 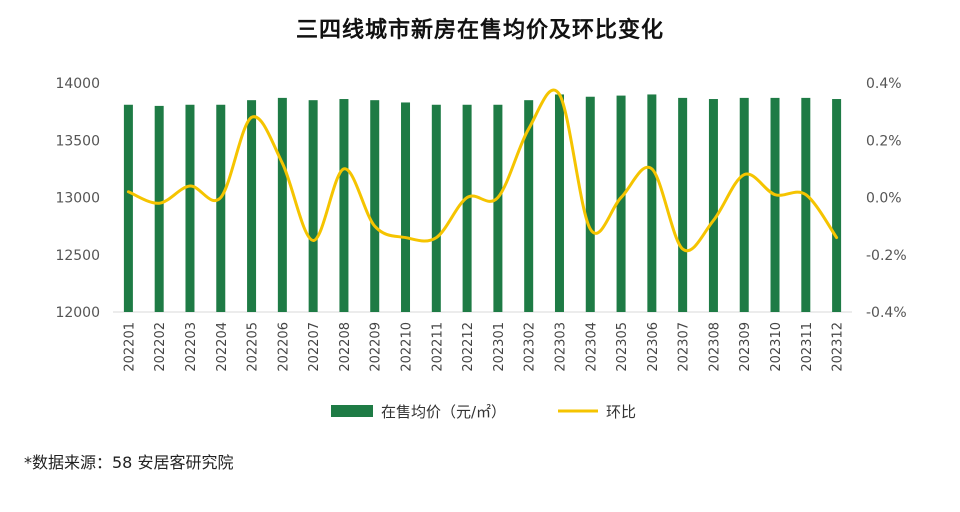 I want to click on right-axis-tick: -0.2%, so click(x=886, y=256).